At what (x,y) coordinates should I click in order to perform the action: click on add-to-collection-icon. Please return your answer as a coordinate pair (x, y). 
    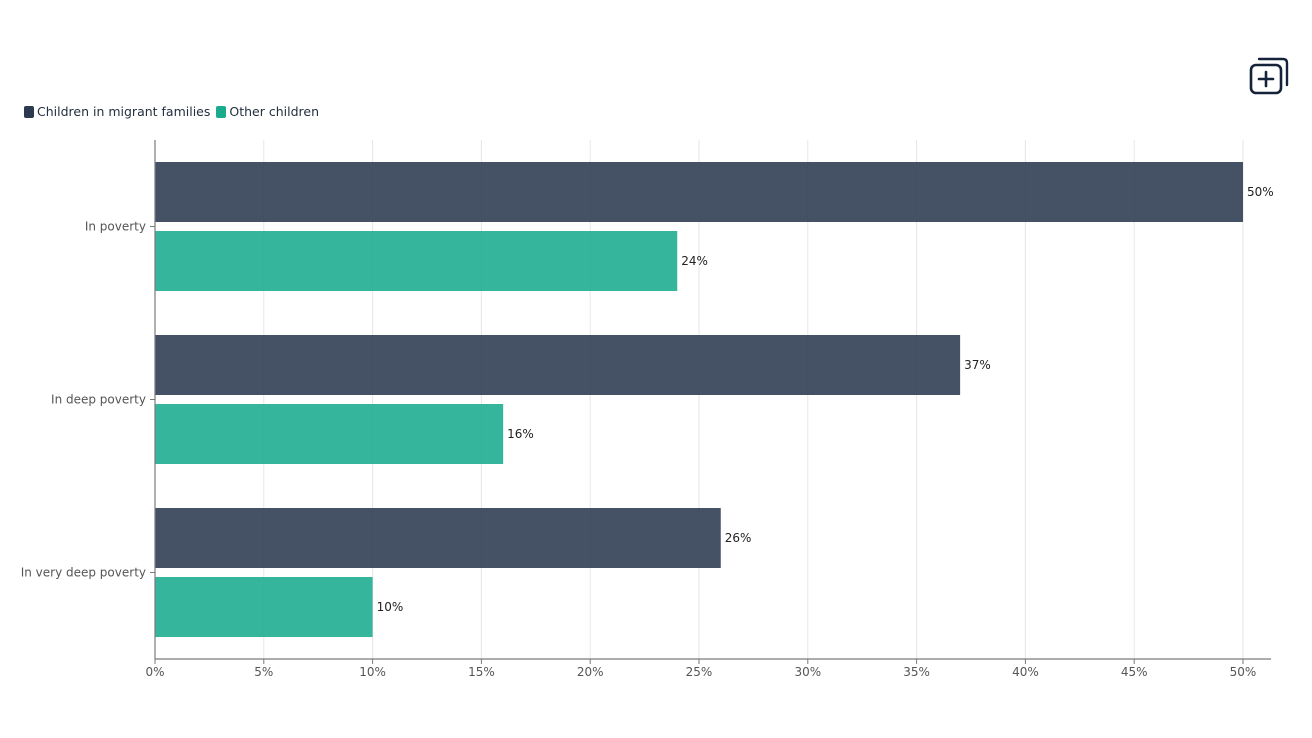
    Looking at the image, I should click on (1269, 76).